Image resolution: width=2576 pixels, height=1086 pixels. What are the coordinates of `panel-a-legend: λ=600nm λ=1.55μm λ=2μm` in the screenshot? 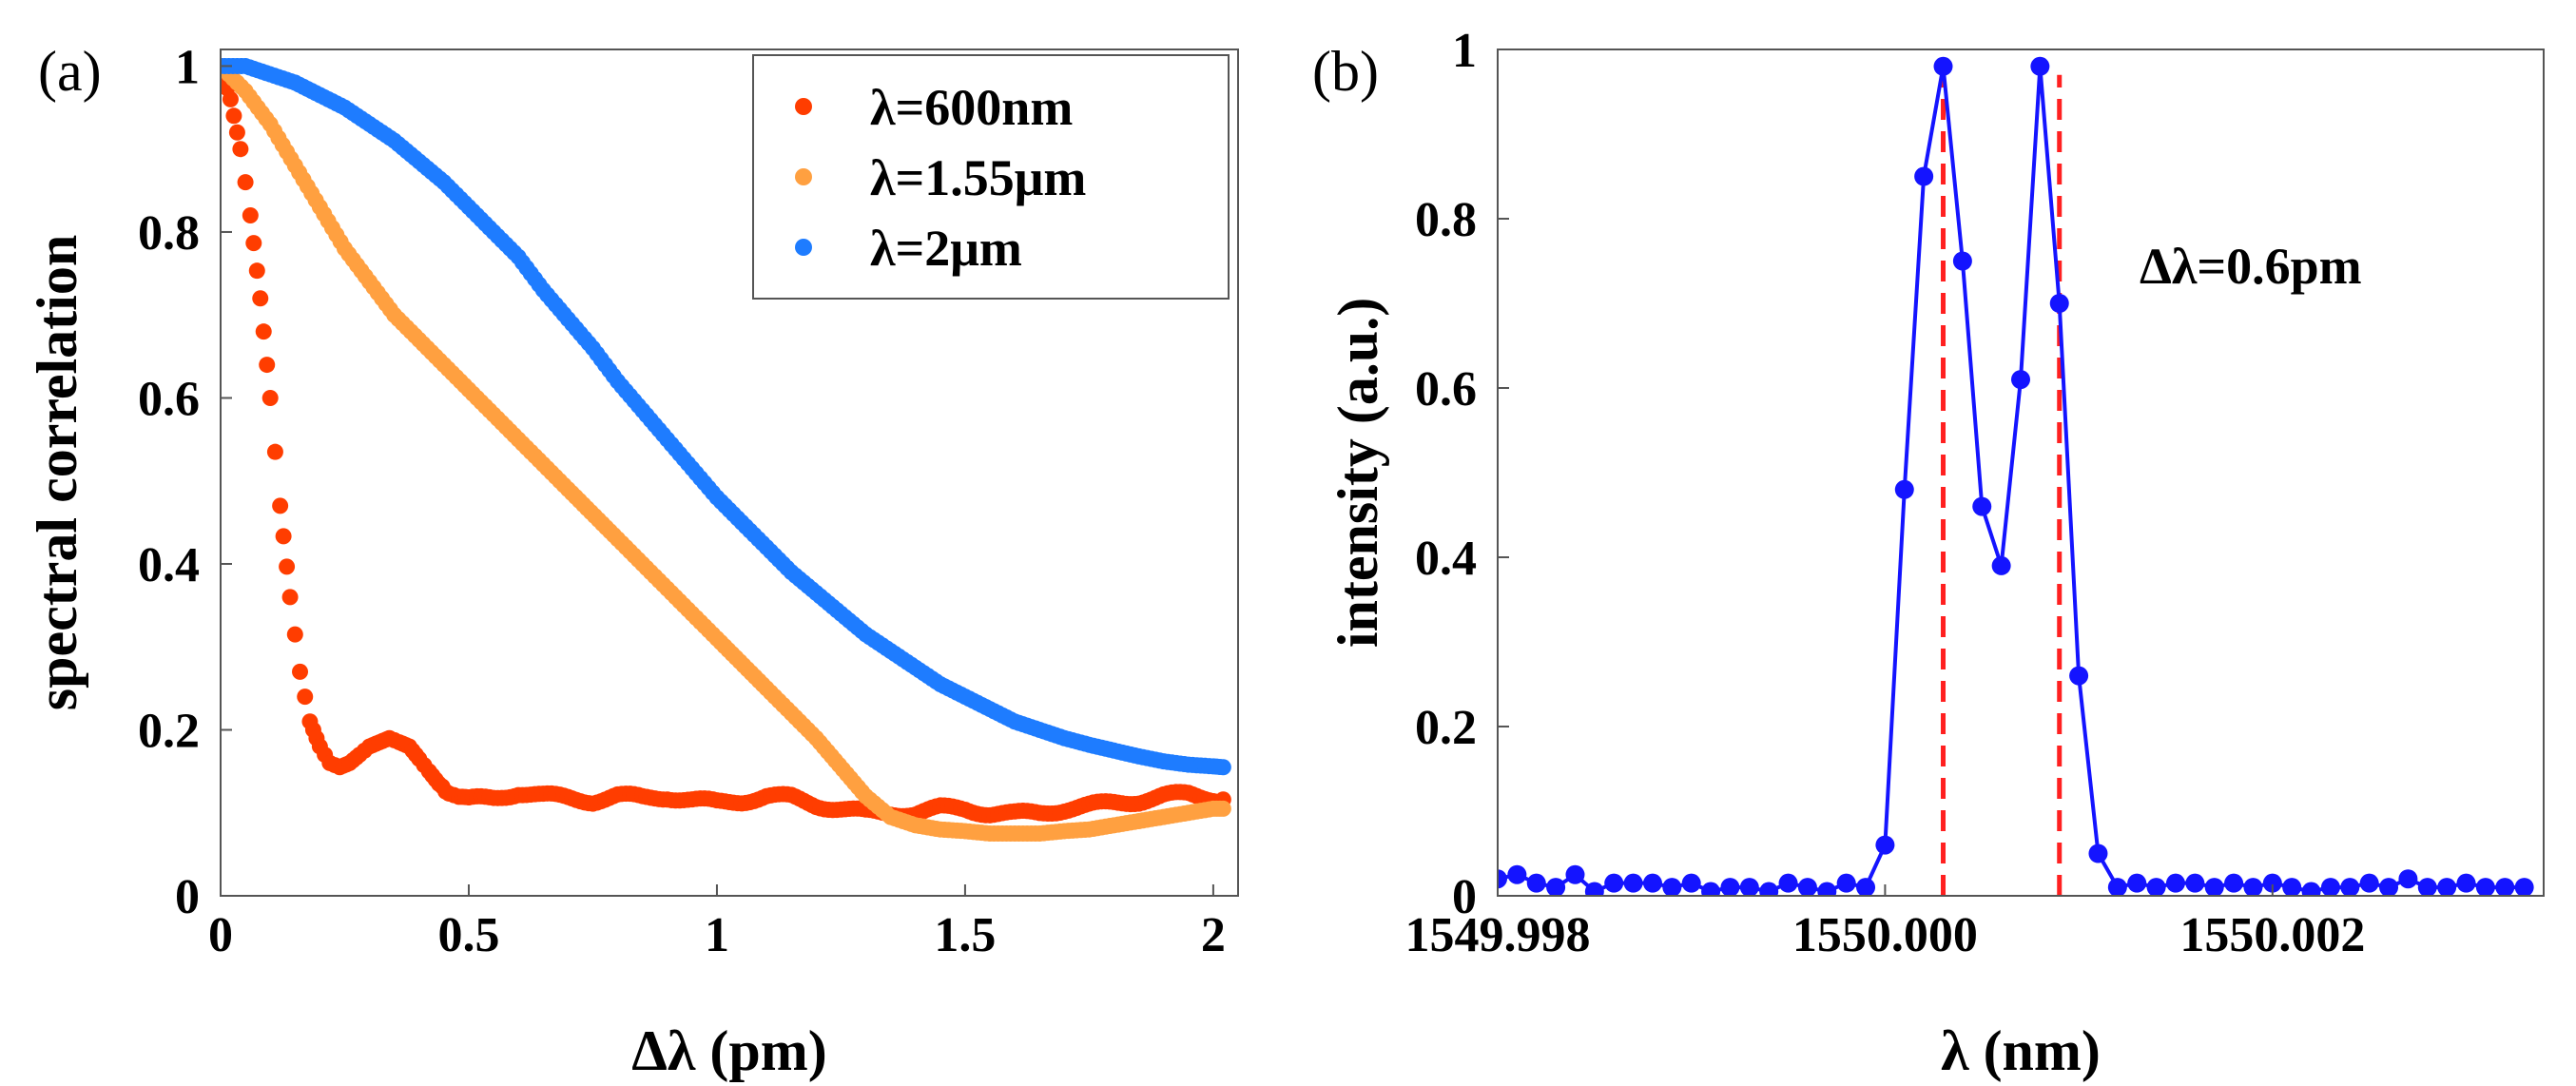 It's located at (991, 177).